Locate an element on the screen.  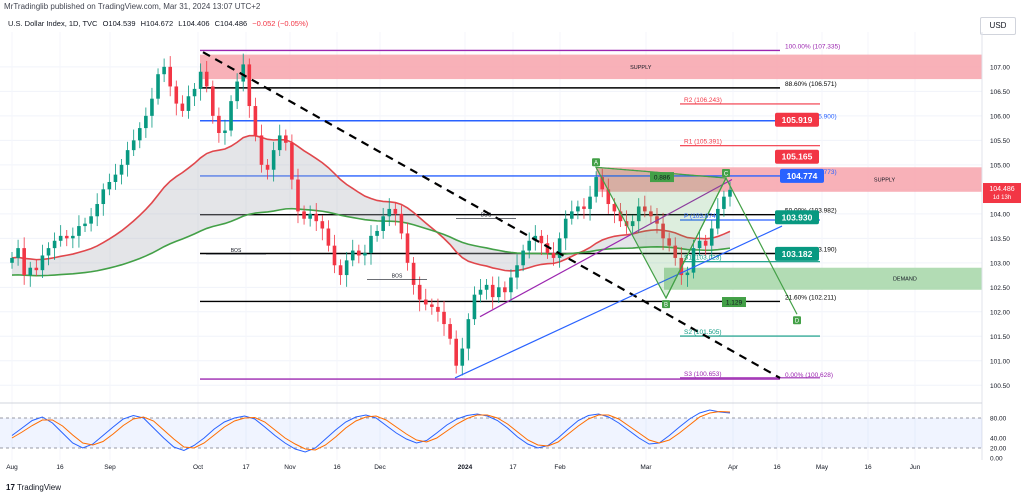
x-tick-label: Nov is located at coordinates (290, 467).